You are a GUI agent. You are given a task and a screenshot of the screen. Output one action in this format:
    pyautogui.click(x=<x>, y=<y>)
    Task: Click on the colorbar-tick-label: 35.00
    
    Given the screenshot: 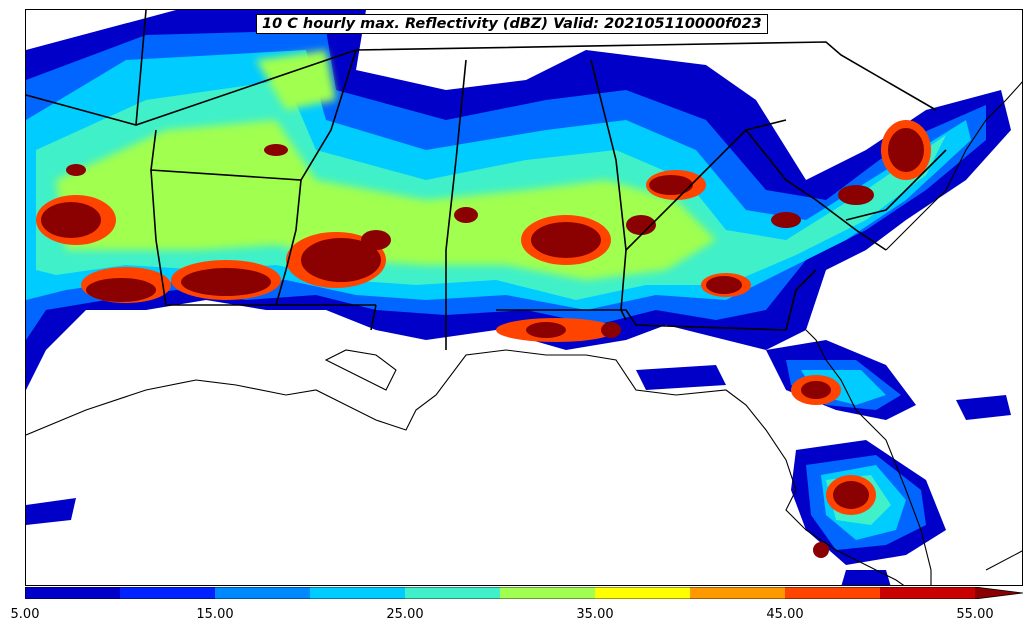 What is the action you would take?
    pyautogui.click(x=595, y=614)
    